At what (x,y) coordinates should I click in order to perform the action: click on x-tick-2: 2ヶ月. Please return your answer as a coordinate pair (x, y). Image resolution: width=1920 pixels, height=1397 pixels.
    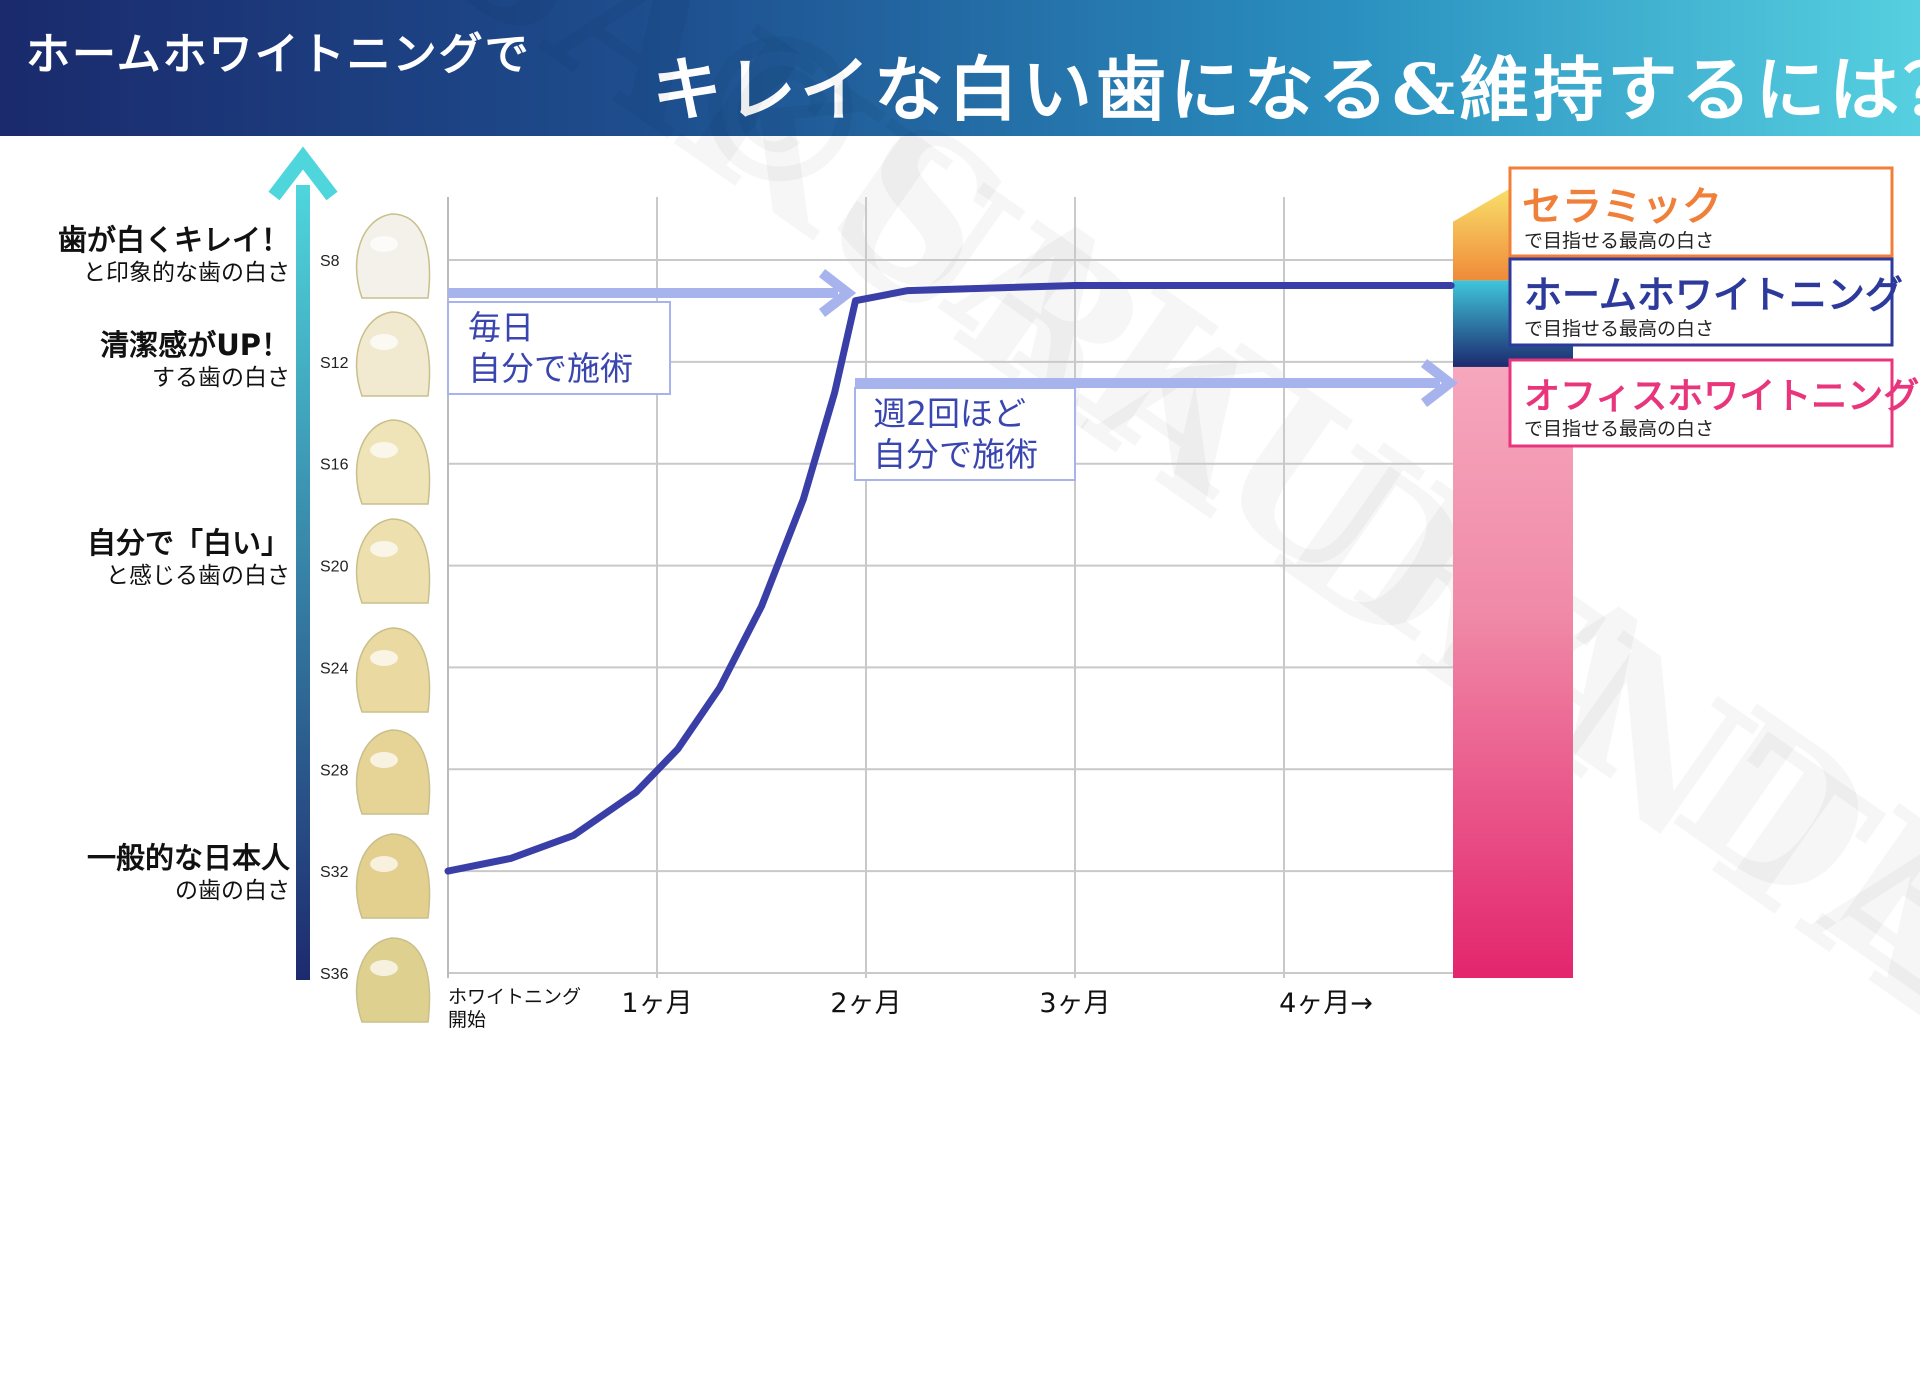
    Looking at the image, I should click on (865, 1003).